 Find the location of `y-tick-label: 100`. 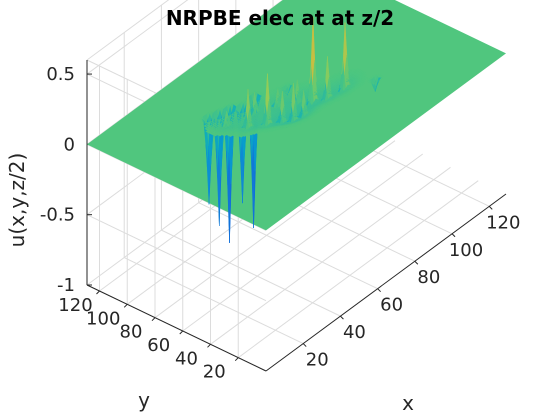

y-tick-label: 100 is located at coordinates (103, 318).